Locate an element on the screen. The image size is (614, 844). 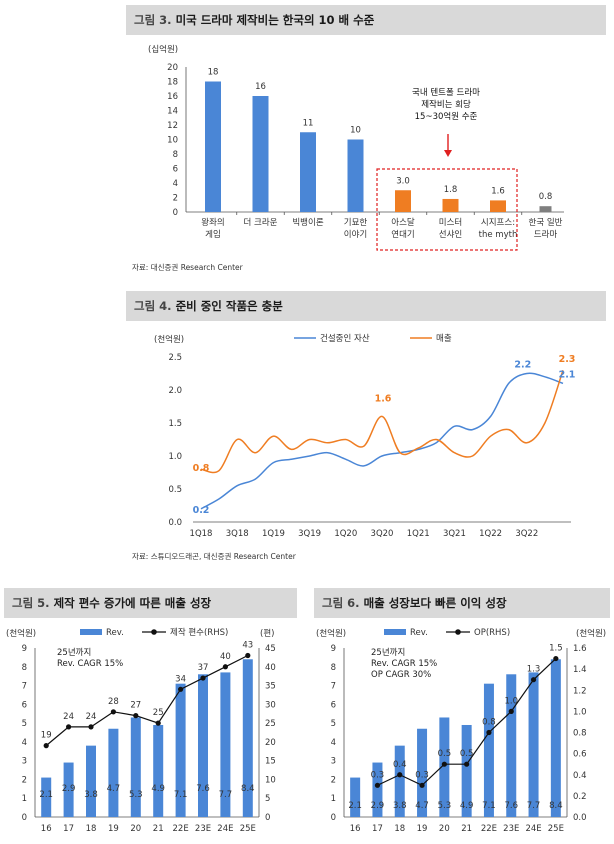
y-left-tick-label: 2 is located at coordinates (24, 780).